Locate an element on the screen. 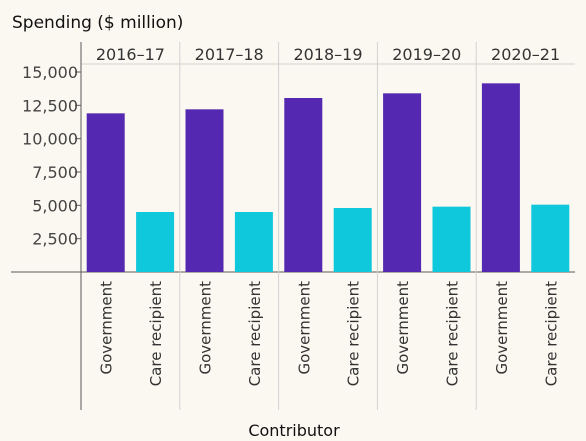 Image resolution: width=586 pixels, height=441 pixels. y-tick-label: 15,000 is located at coordinates (50, 72).